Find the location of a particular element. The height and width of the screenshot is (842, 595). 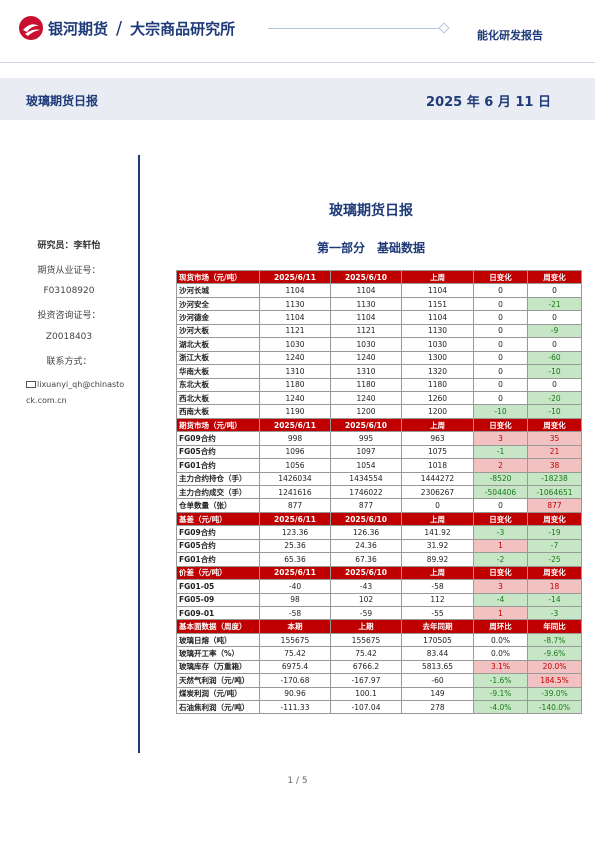

row-label: 石油焦利润（元/吨） is located at coordinates (218, 707).